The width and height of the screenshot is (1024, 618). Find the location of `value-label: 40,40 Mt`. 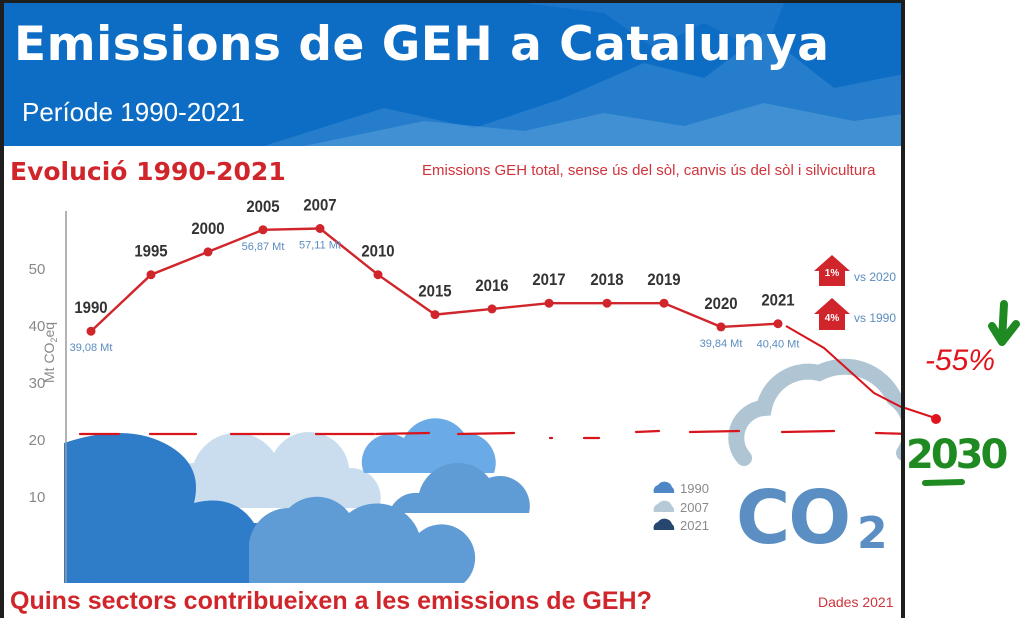

value-label: 40,40 Mt is located at coordinates (778, 345).